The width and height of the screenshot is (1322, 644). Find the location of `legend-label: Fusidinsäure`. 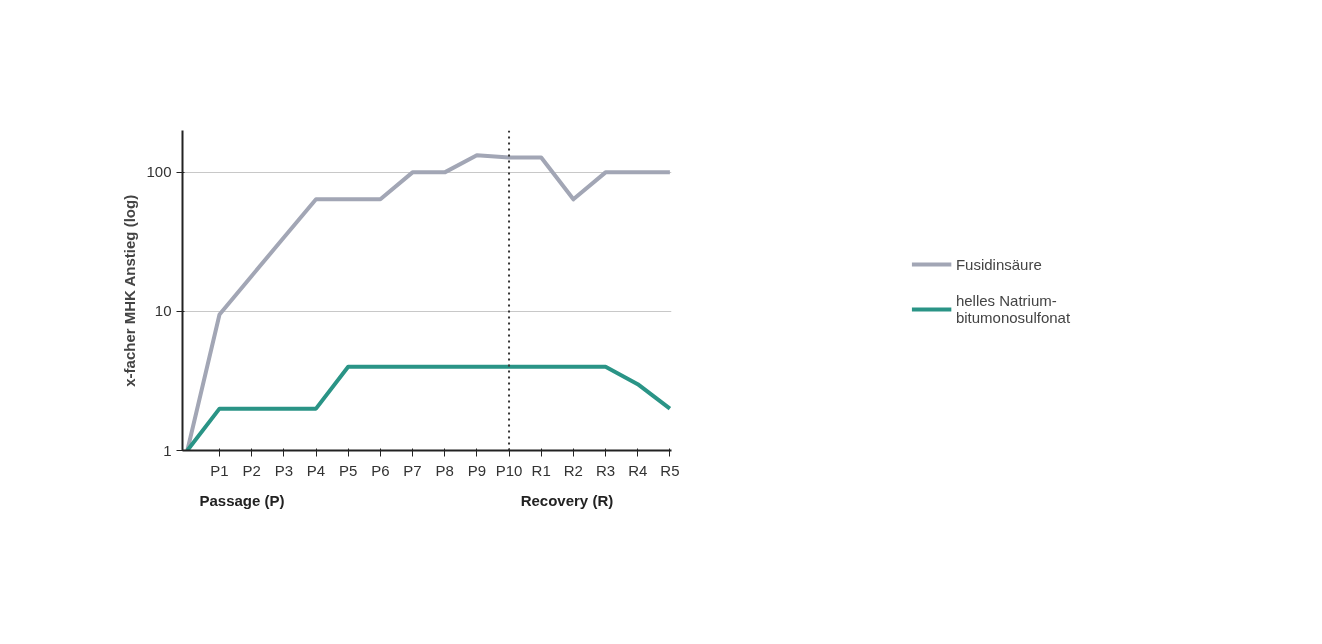

legend-label: Fusidinsäure is located at coordinates (998, 264).